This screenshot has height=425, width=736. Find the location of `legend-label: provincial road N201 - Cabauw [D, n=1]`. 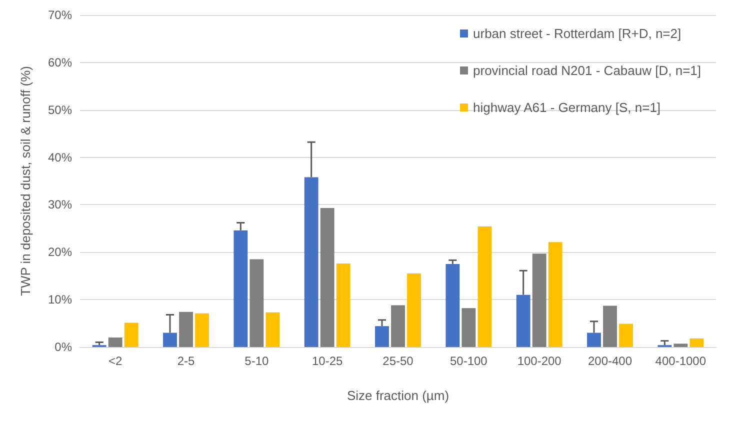

legend-label: provincial road N201 - Cabauw [D, n=1] is located at coordinates (587, 70).